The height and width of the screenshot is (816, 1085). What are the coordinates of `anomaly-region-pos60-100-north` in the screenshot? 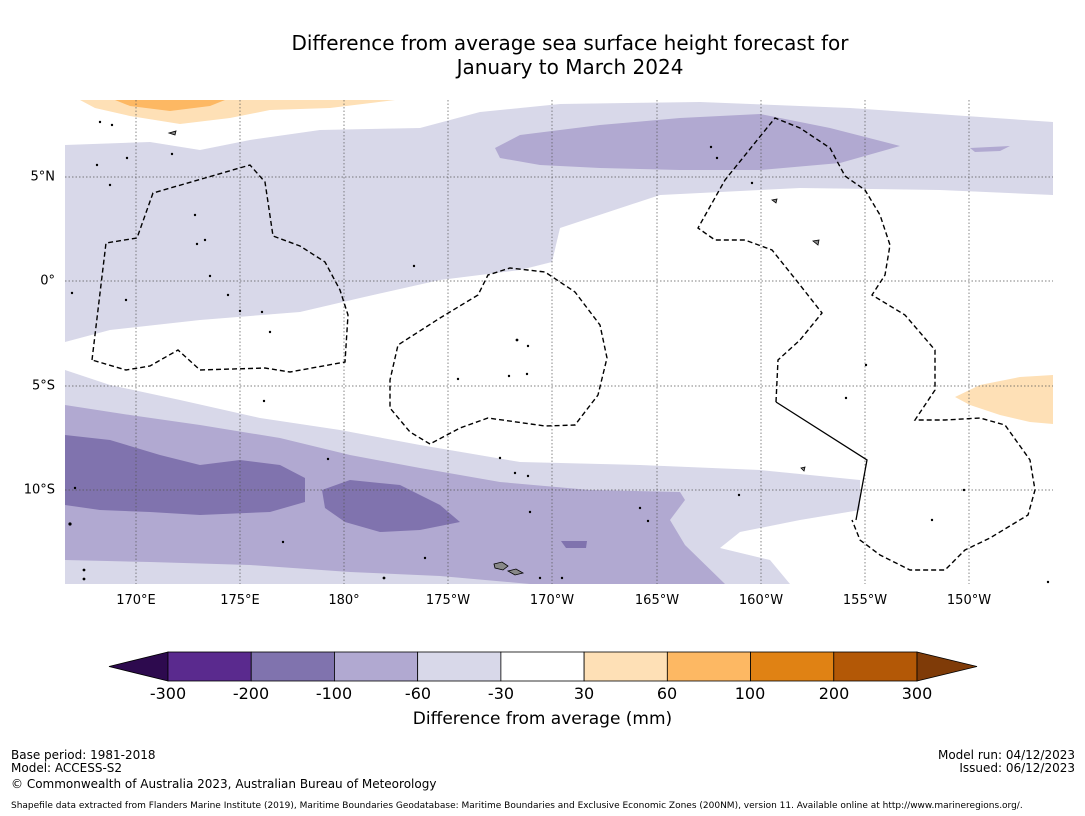 It's located at (170, 105).